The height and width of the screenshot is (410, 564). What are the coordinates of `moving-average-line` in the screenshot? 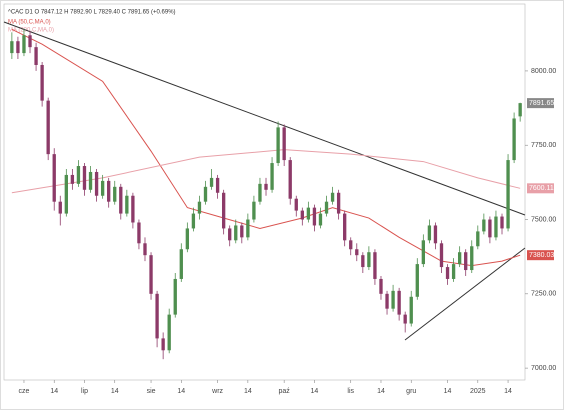 It's located at (266, 171).